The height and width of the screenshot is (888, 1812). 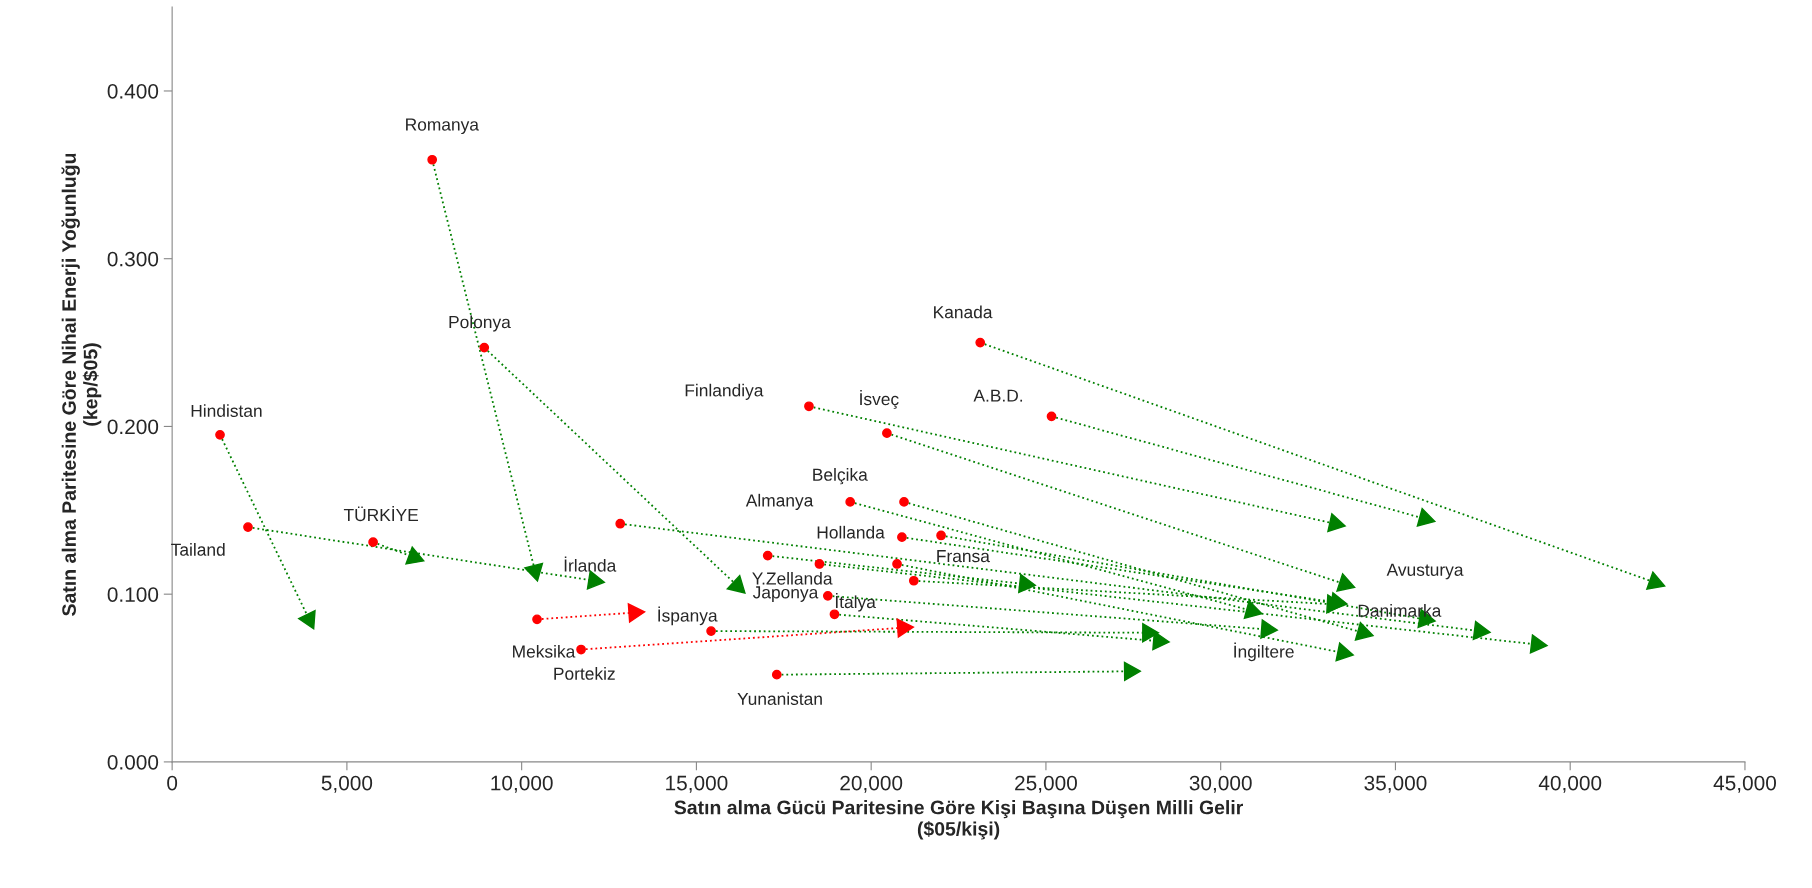 What do you see at coordinates (1570, 784) in the screenshot?
I see `x-tick-label: 40,000` at bounding box center [1570, 784].